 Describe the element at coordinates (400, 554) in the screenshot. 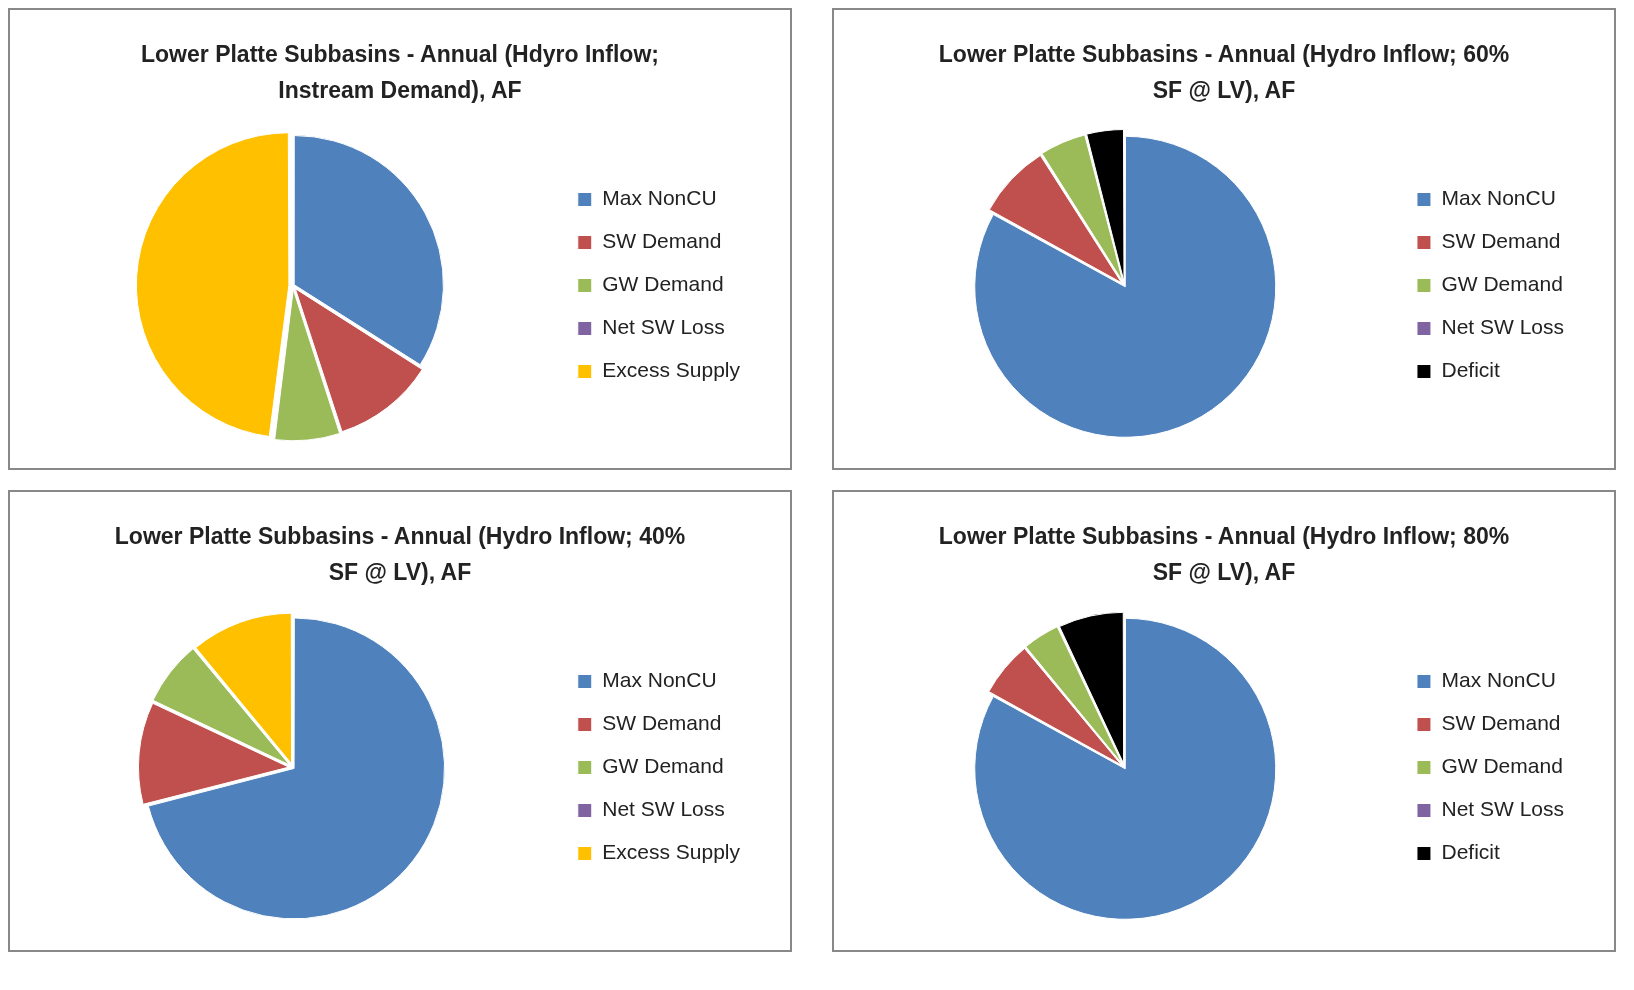

I see `chart-title: Lower Platte Subbasins - Annual (Hydro Inflow; 40% SF @ LV), AF` at that location.